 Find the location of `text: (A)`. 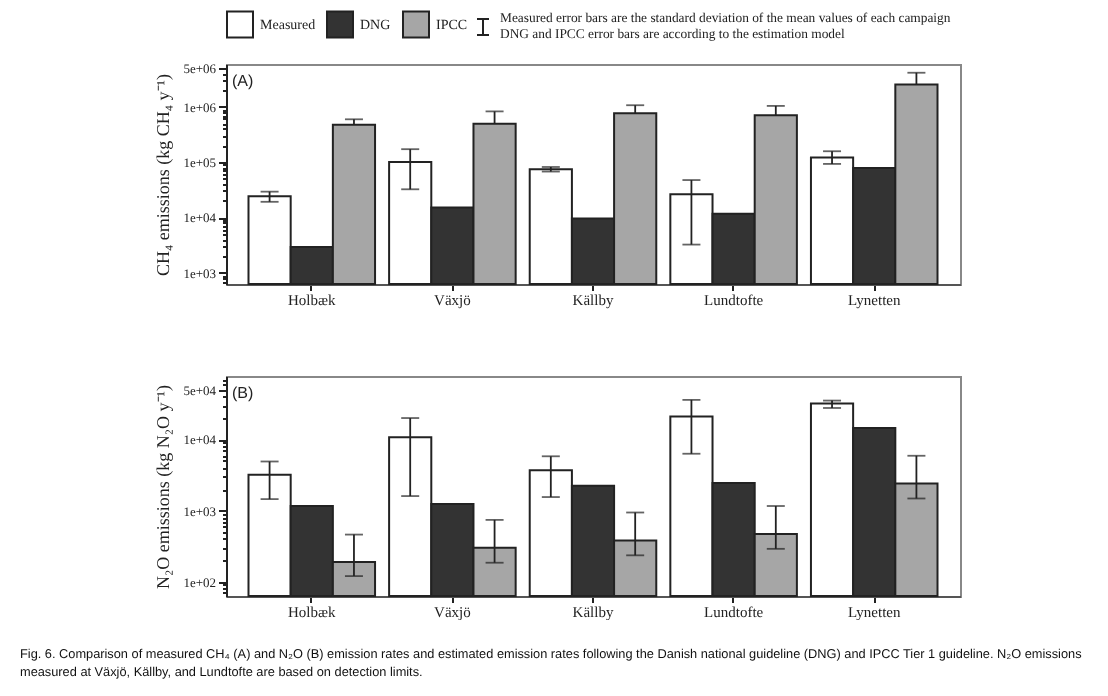

text: (A) is located at coordinates (243, 81).